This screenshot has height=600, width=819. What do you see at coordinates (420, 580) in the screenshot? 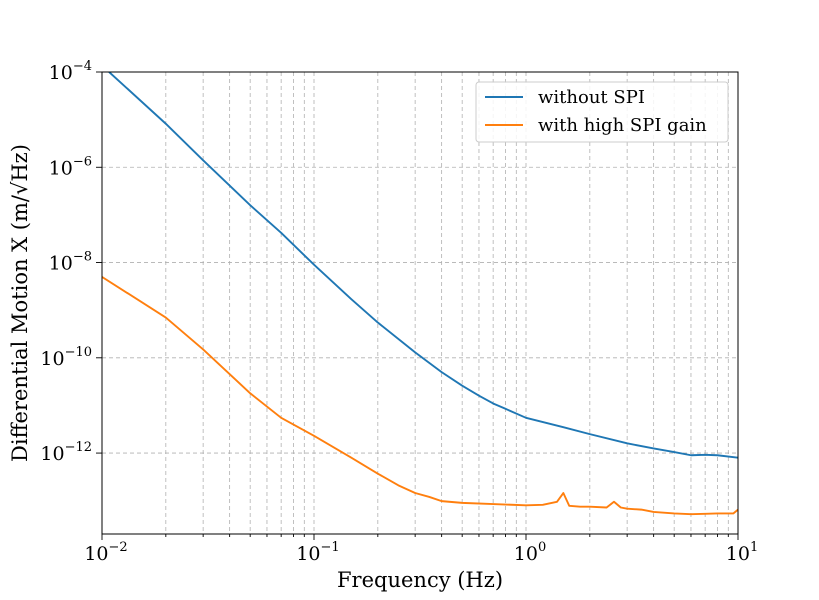
I see `x-axis-label: Frequency (Hz)` at bounding box center [420, 580].